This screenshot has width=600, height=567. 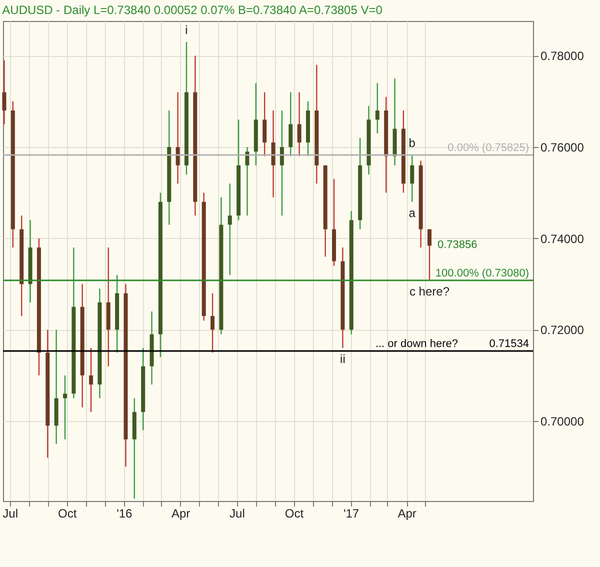 What do you see at coordinates (457, 244) in the screenshot?
I see `annotation: 0.73856` at bounding box center [457, 244].